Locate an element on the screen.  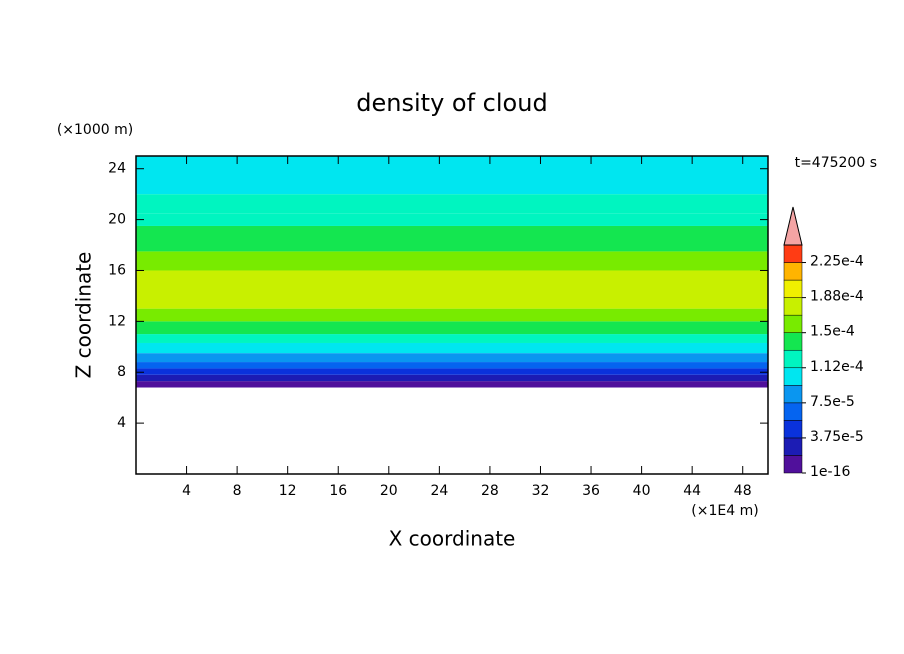
y-tick-label: 8 is located at coordinates (121, 372).